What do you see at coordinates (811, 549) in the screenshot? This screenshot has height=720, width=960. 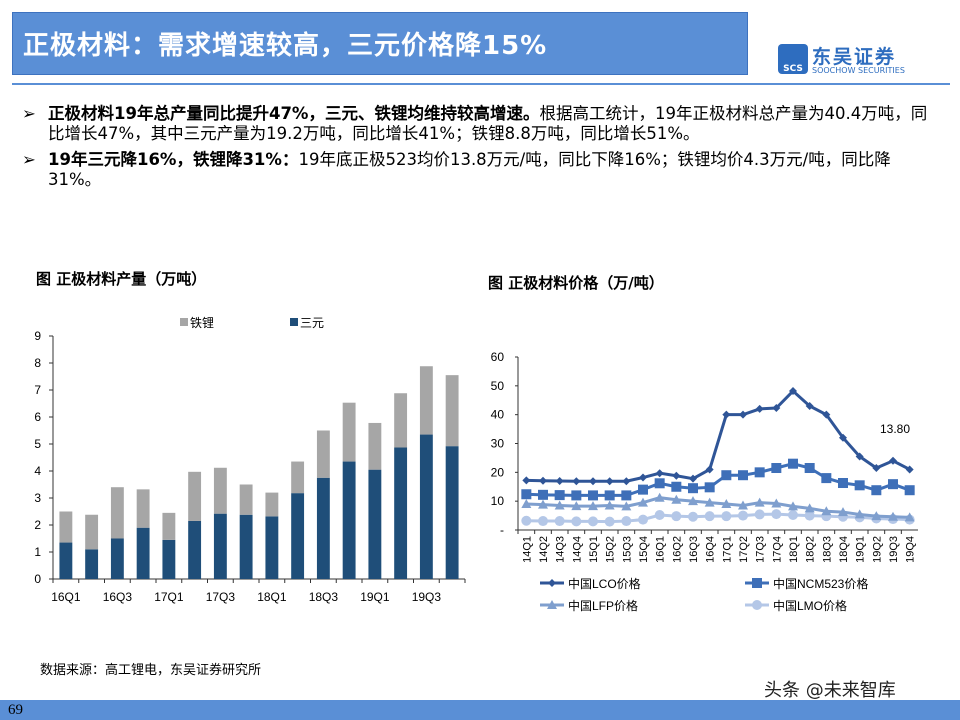 I see `x-tick-label: 18Q2` at bounding box center [811, 549].